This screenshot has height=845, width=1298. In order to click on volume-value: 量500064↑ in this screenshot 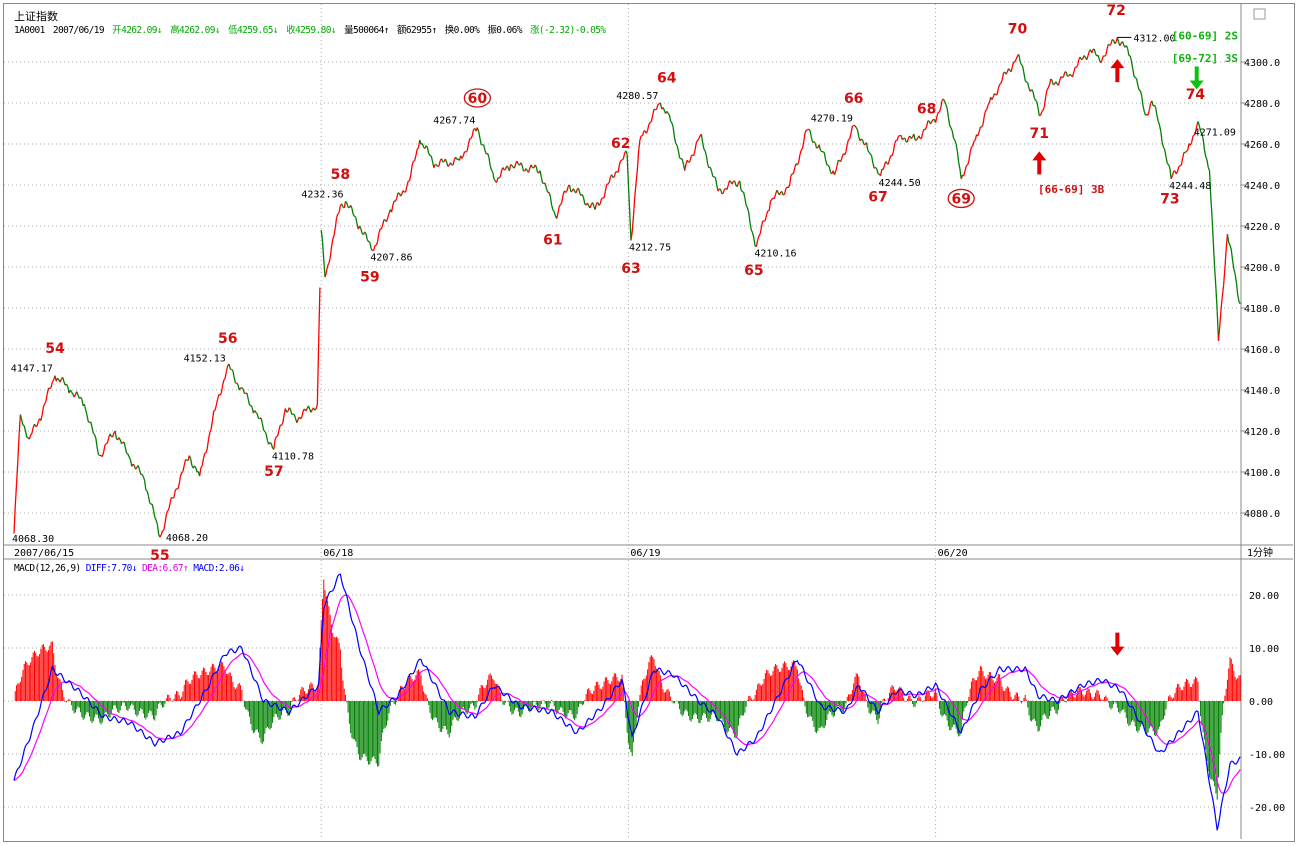, I will do `click(366, 30)`.